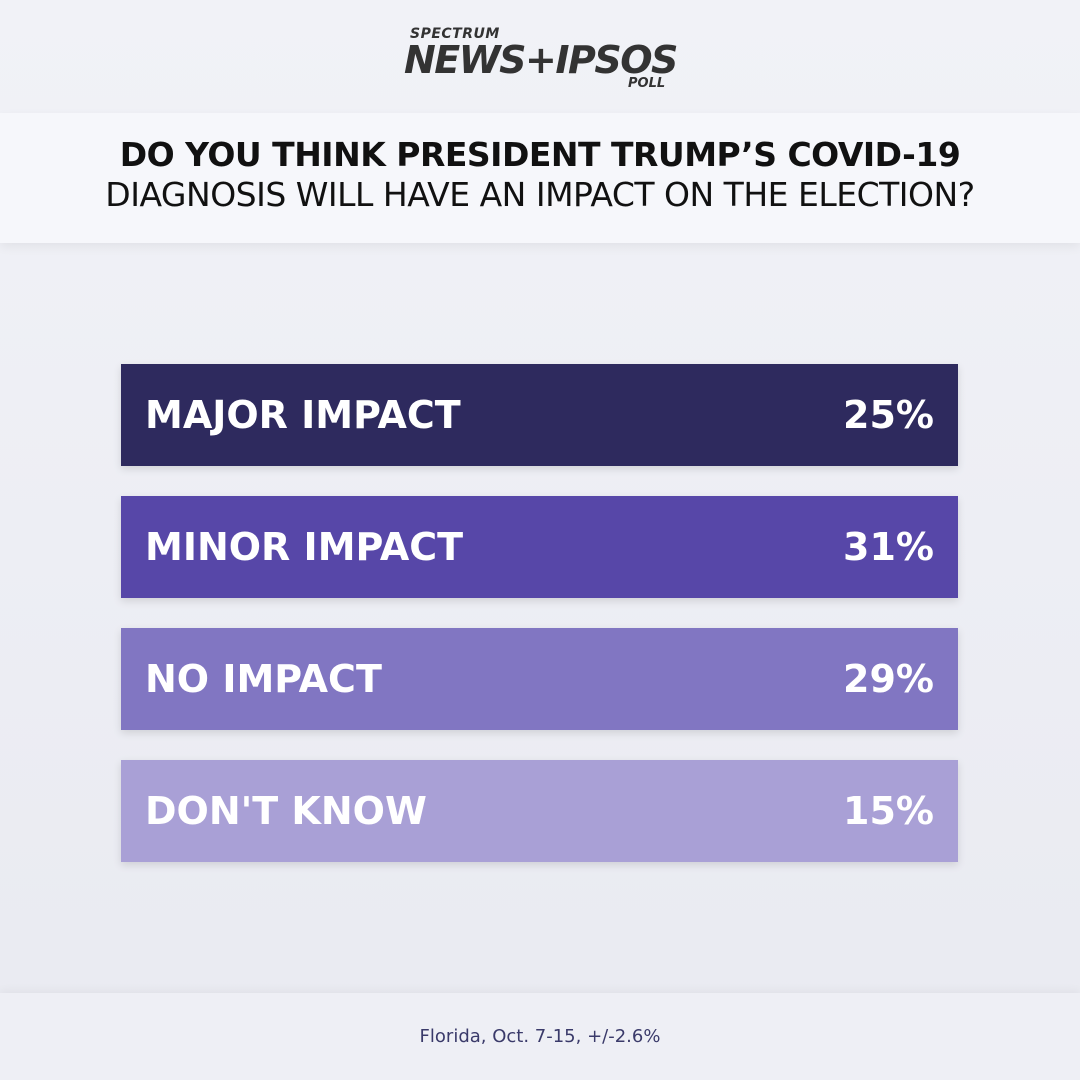 The image size is (1080, 1080). What do you see at coordinates (286, 811) in the screenshot?
I see `option-label: DON'T KNOW` at bounding box center [286, 811].